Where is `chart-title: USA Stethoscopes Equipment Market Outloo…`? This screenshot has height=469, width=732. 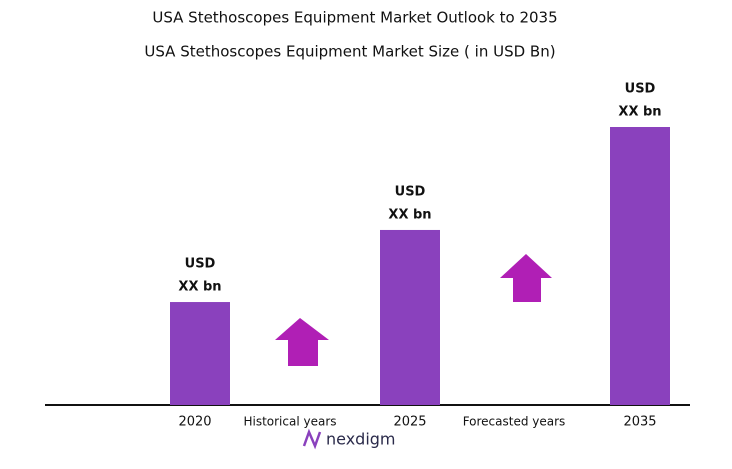
chart-title: USA Stethoscopes Equipment Market Outloo… is located at coordinates (354, 18).